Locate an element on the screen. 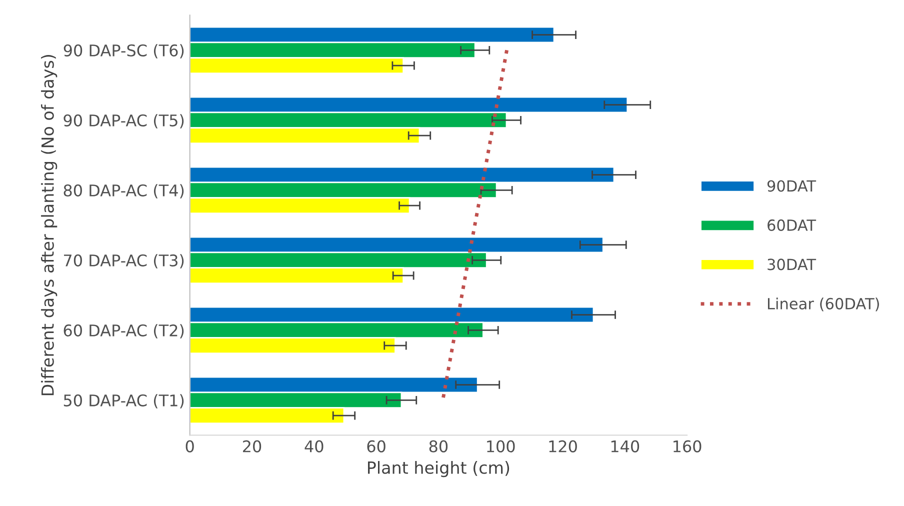 The height and width of the screenshot is (506, 904). y-axis-title: Different days after planting (No of days) is located at coordinates (49, 225).